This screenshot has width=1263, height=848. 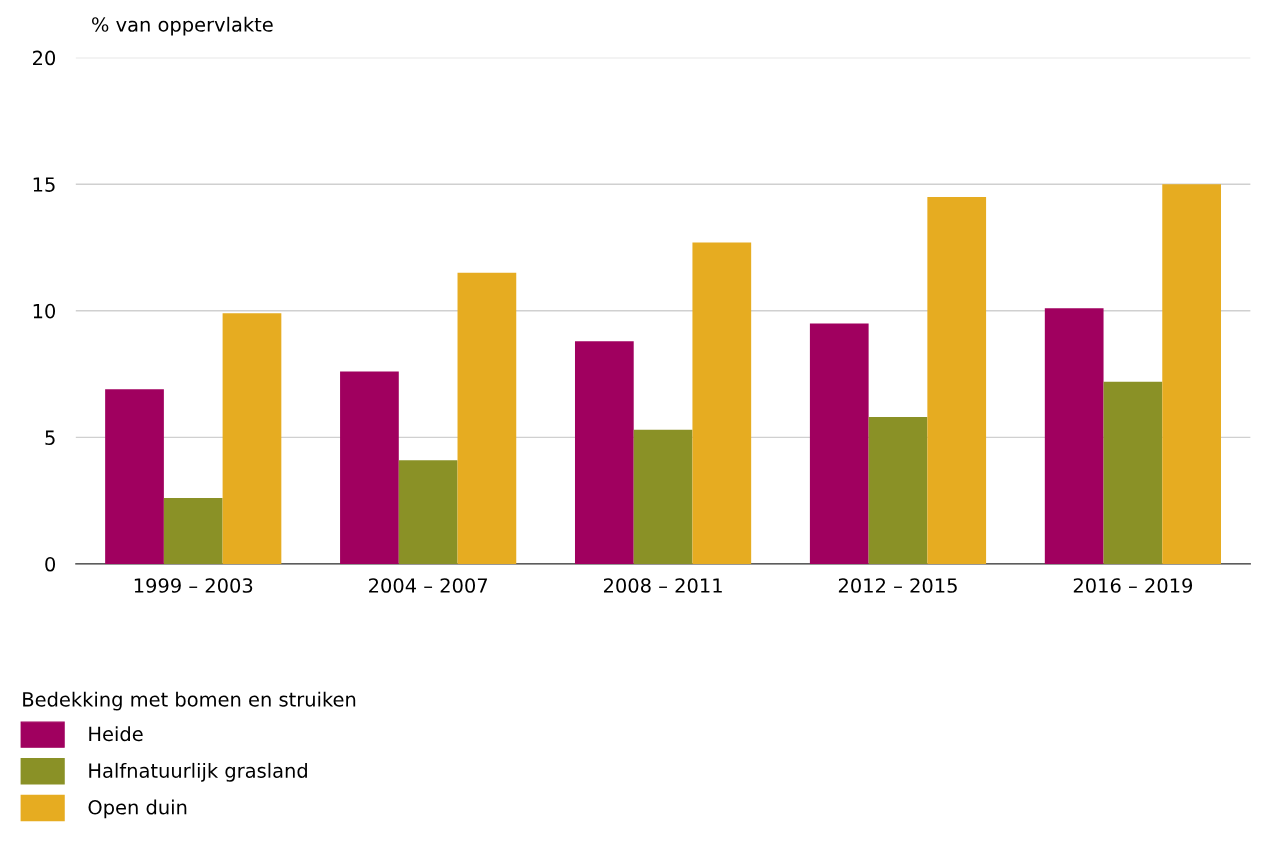 What do you see at coordinates (50, 564) in the screenshot?
I see `y-tick-label: 0` at bounding box center [50, 564].